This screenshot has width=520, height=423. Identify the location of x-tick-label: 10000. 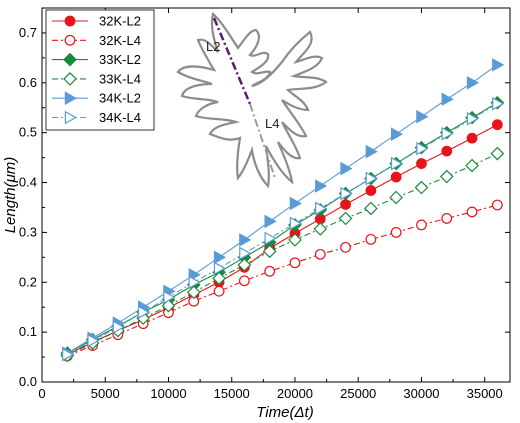
(168, 393).